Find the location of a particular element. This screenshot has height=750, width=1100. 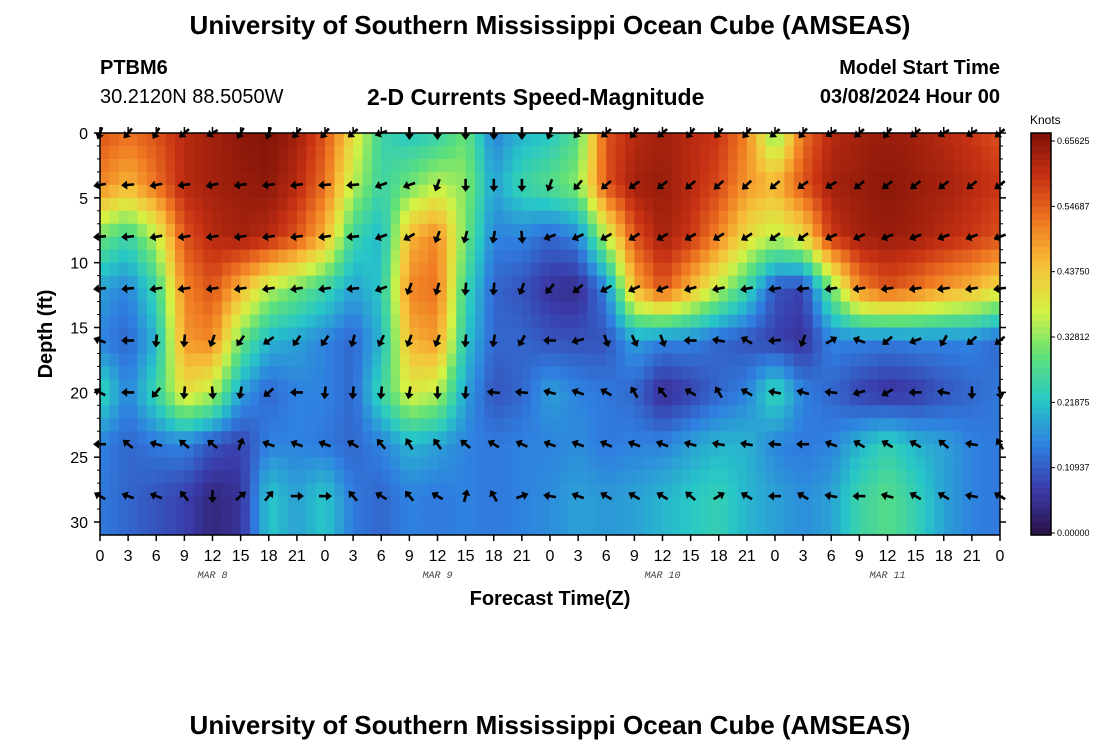

colorbar-cell is located at coordinates (1041, 358).